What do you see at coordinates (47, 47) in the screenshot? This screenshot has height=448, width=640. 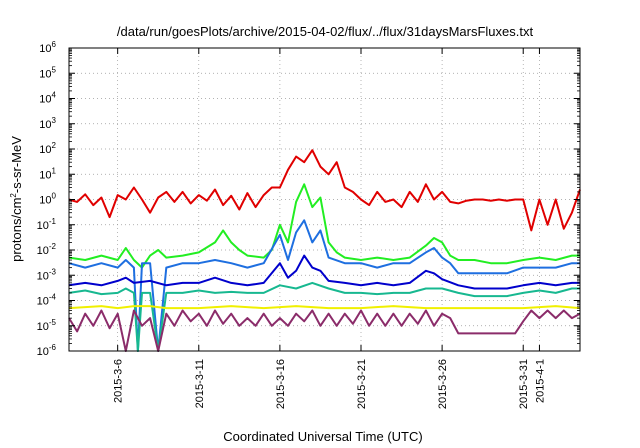 I see `y-tick-label: 10⁶` at bounding box center [47, 47].